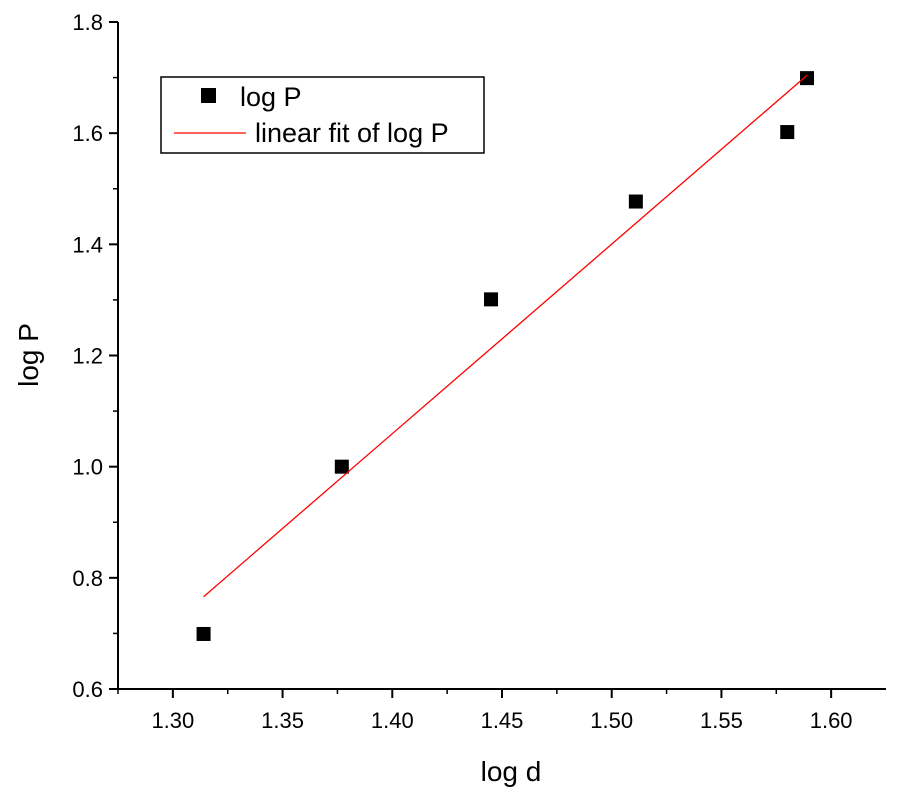 Image resolution: width=901 pixels, height=791 pixels. Describe the element at coordinates (87, 689) in the screenshot. I see `y-tick-label: 0.6` at that location.